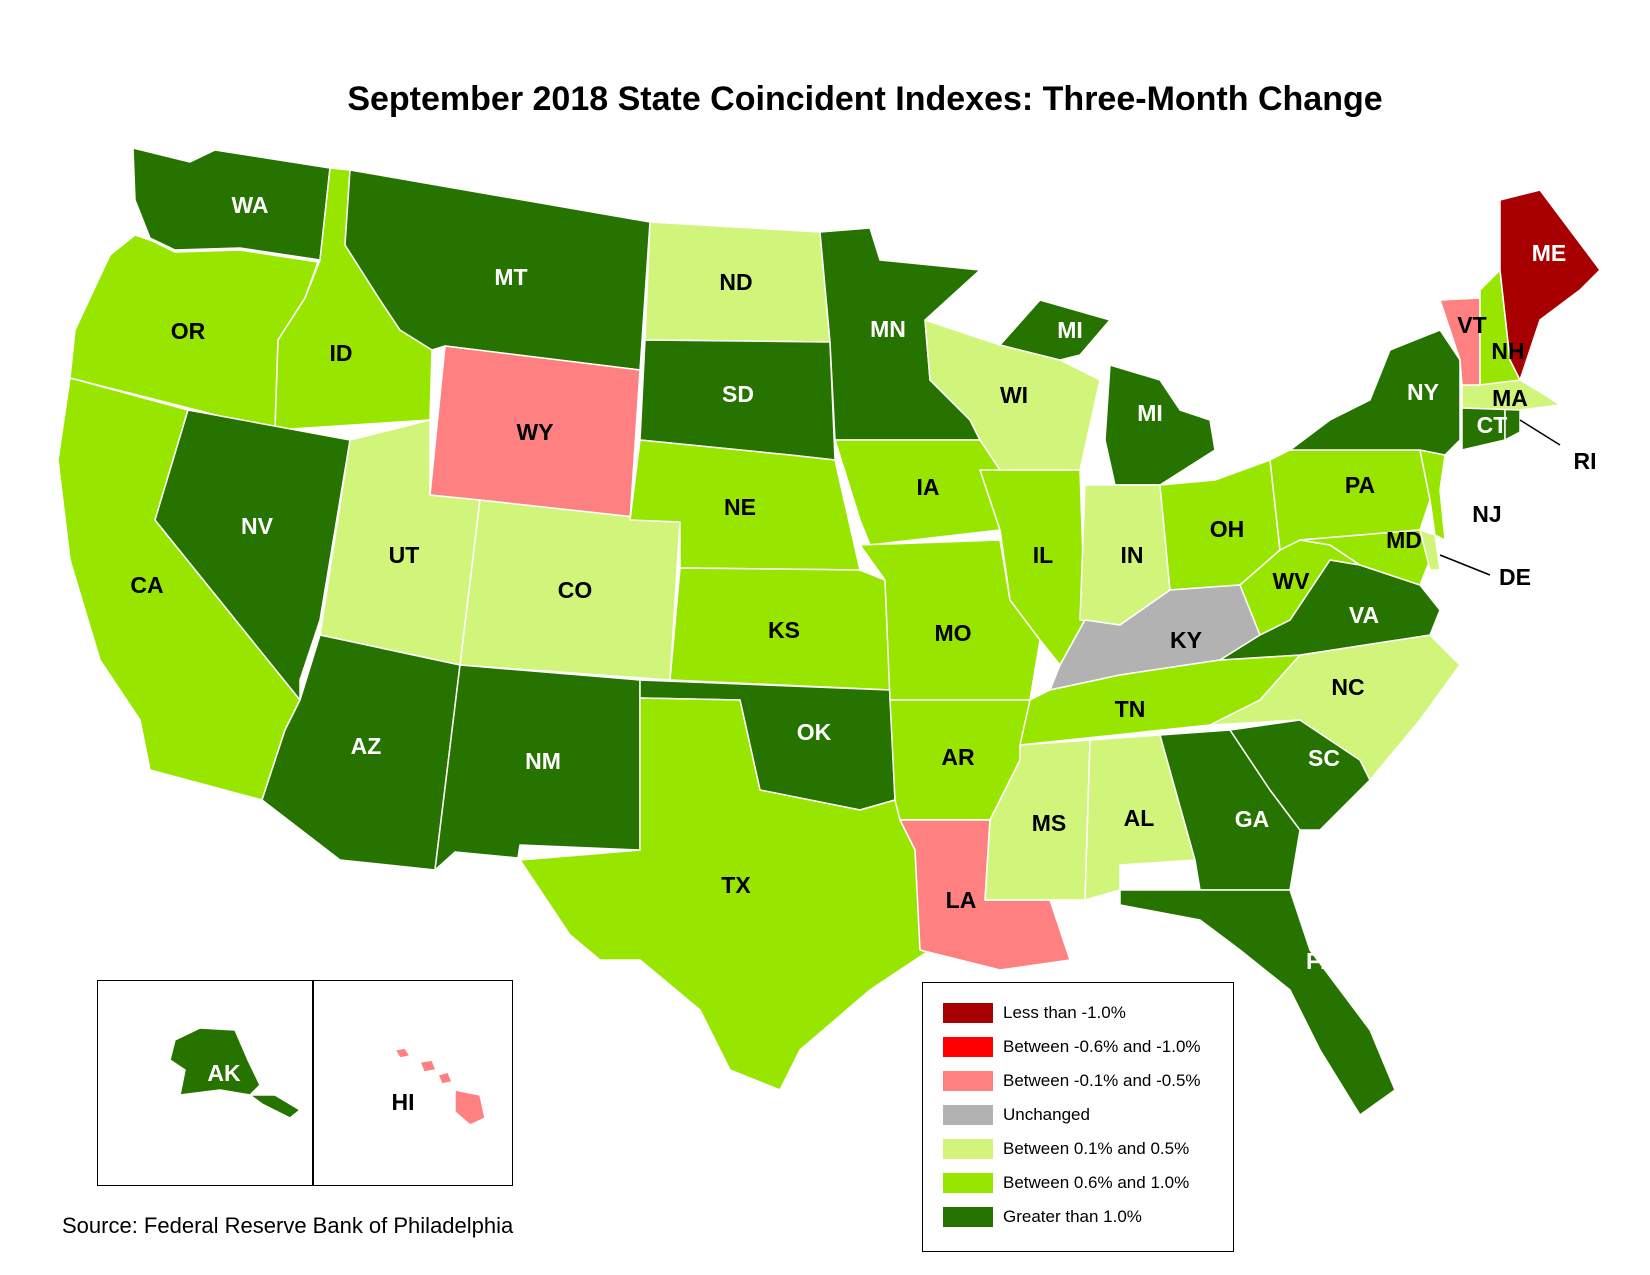  Describe the element at coordinates (1549, 253) in the screenshot. I see `label-me: ME` at that location.